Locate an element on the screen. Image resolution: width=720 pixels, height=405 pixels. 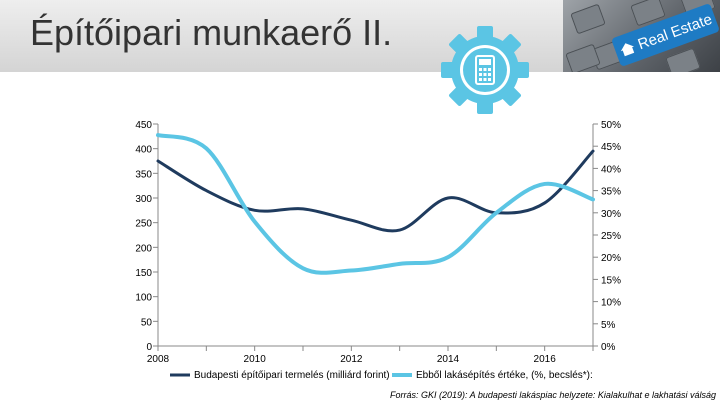
calculator-gear-icon is located at coordinates (485, 70).